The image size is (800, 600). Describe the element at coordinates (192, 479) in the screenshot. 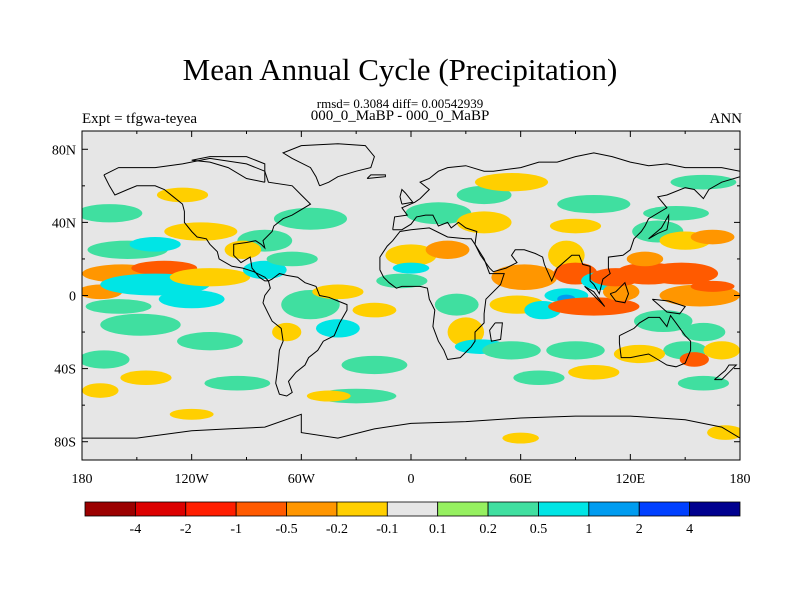

I see `lon-tick-label: 120W` at that location.